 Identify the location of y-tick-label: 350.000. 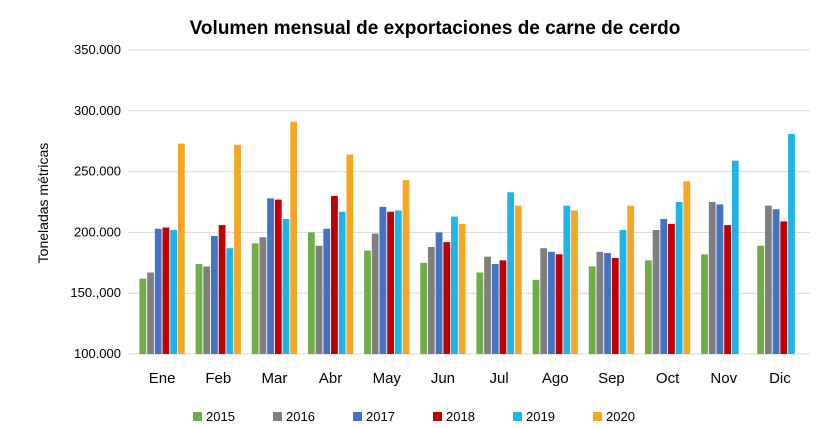
(97, 49).